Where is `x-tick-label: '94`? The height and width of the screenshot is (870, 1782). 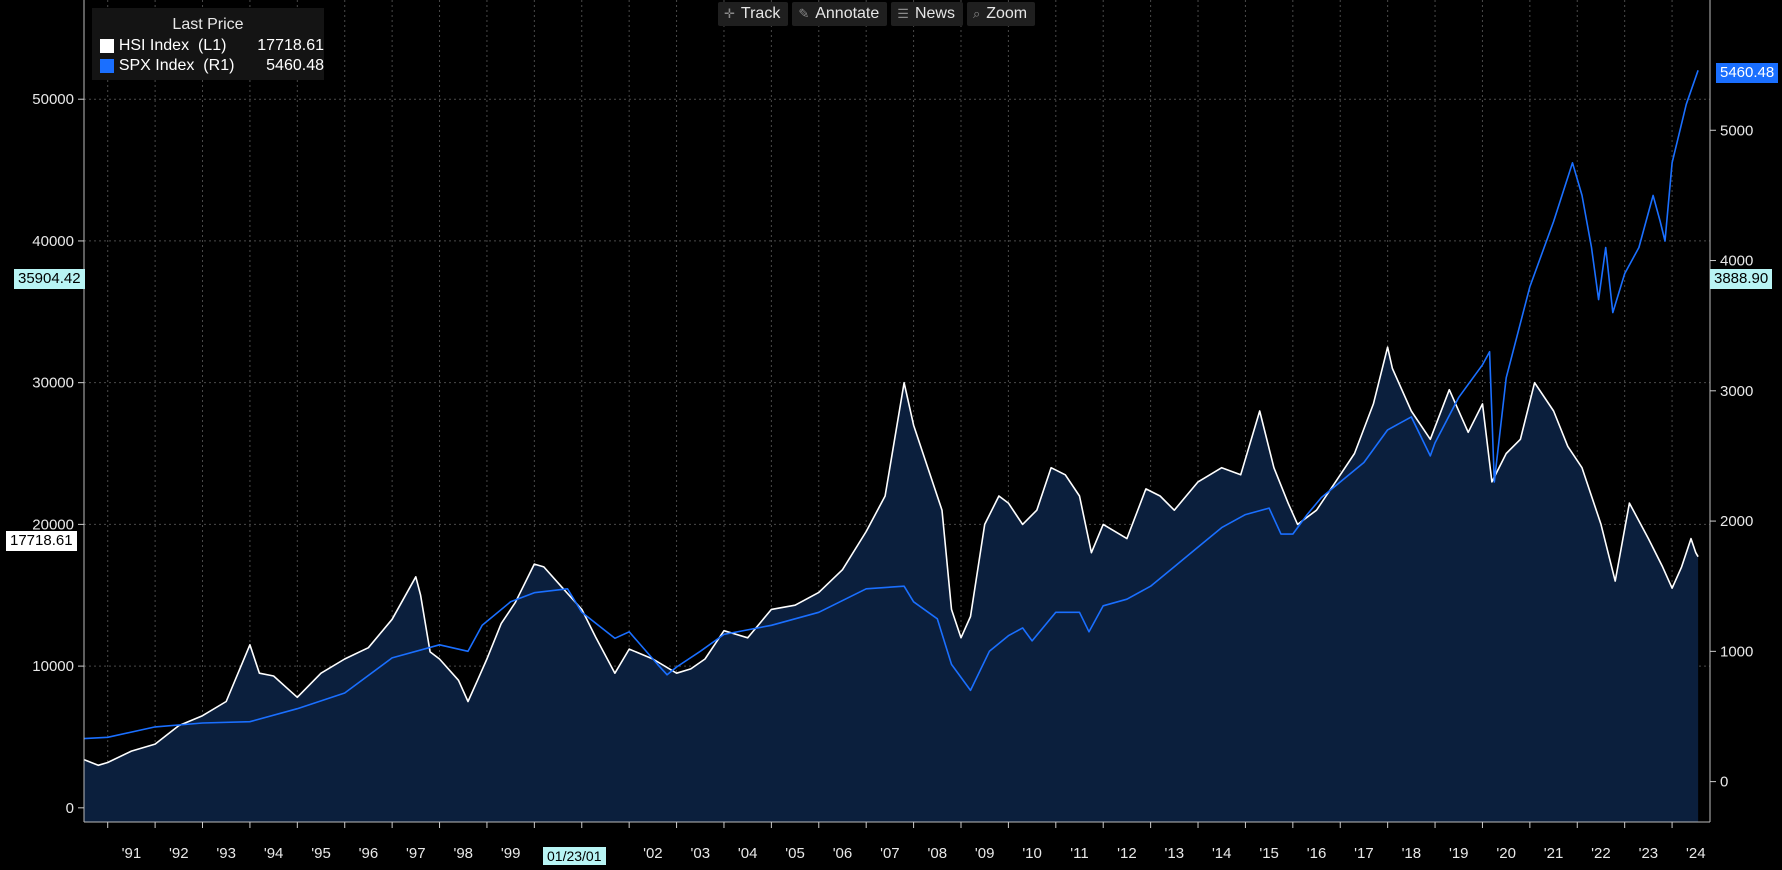 x-tick-label: '94 is located at coordinates (274, 853).